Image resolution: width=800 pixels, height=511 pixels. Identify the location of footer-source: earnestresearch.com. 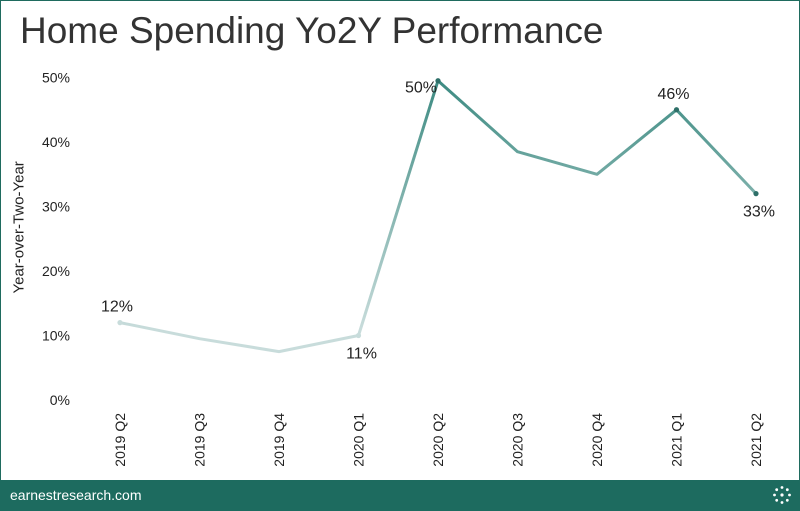
(76, 495).